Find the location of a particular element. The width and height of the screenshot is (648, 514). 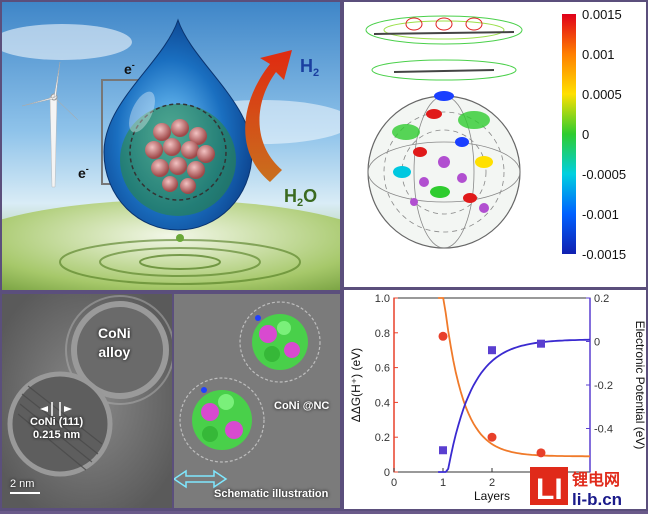

x-tick-label: 2 is located at coordinates (492, 483).